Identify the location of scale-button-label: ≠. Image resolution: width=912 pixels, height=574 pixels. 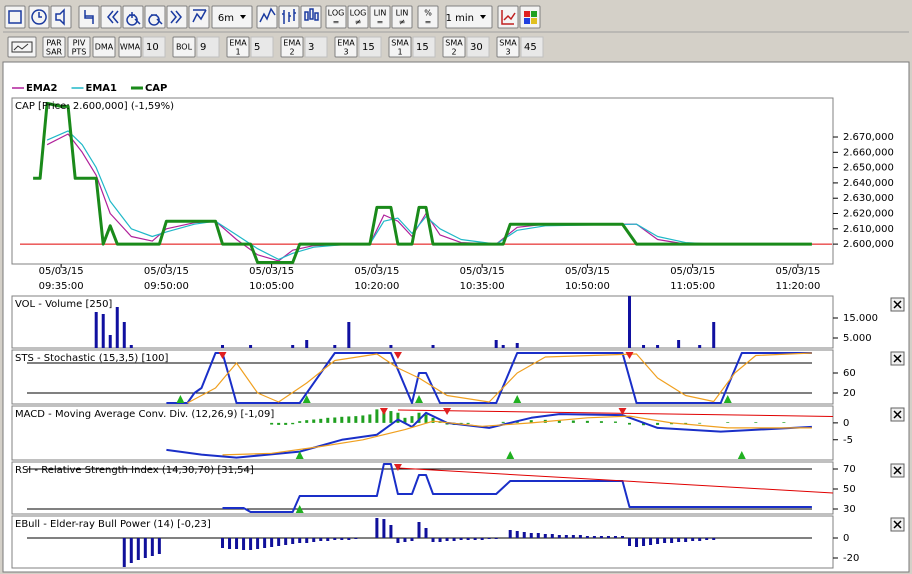
(402, 22).